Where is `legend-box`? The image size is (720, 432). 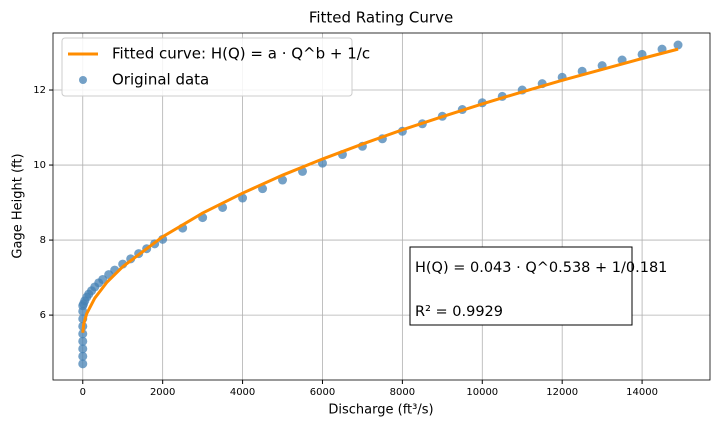 legend-box is located at coordinates (207, 67).